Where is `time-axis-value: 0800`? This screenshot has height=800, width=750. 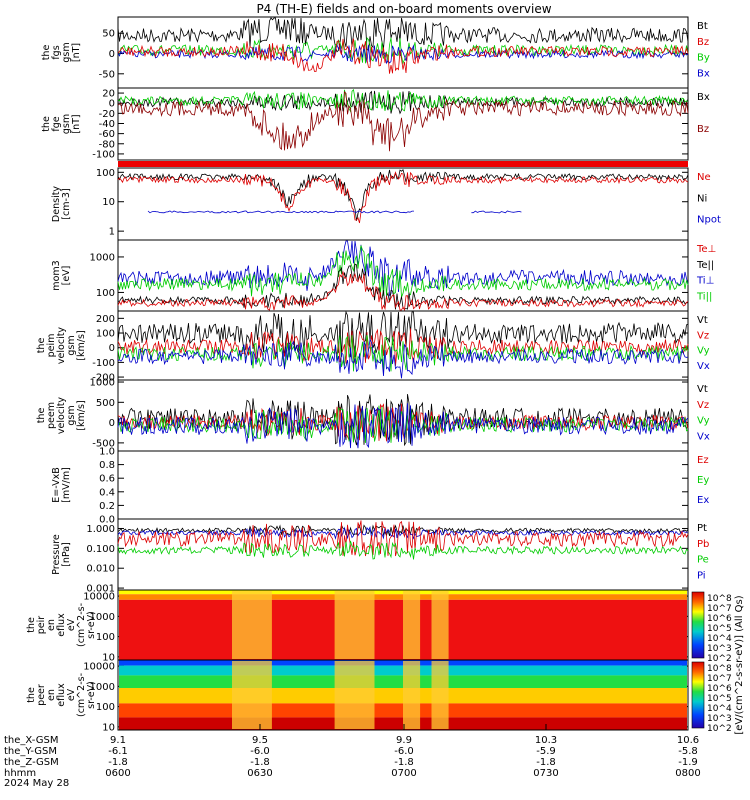 time-axis-value: 0800 is located at coordinates (687, 773).